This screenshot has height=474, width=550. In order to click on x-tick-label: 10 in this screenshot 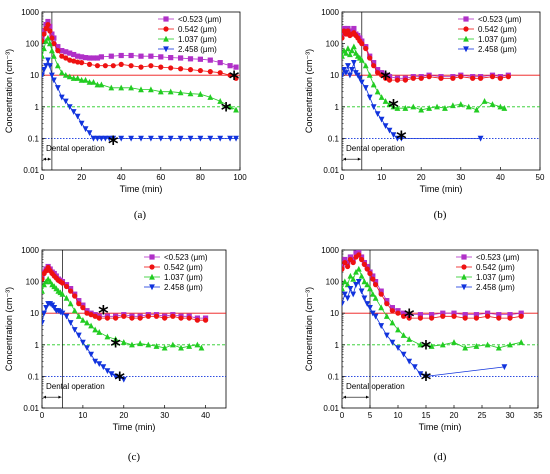, I will do `click(398, 415)`.